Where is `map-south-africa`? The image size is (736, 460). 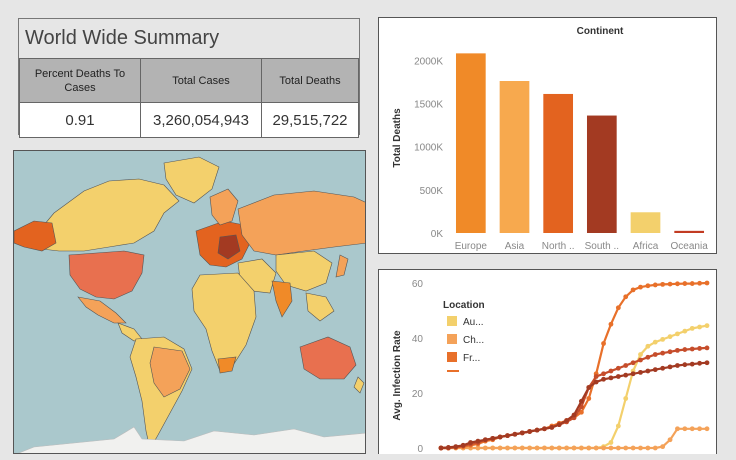 map-south-africa is located at coordinates (227, 365).